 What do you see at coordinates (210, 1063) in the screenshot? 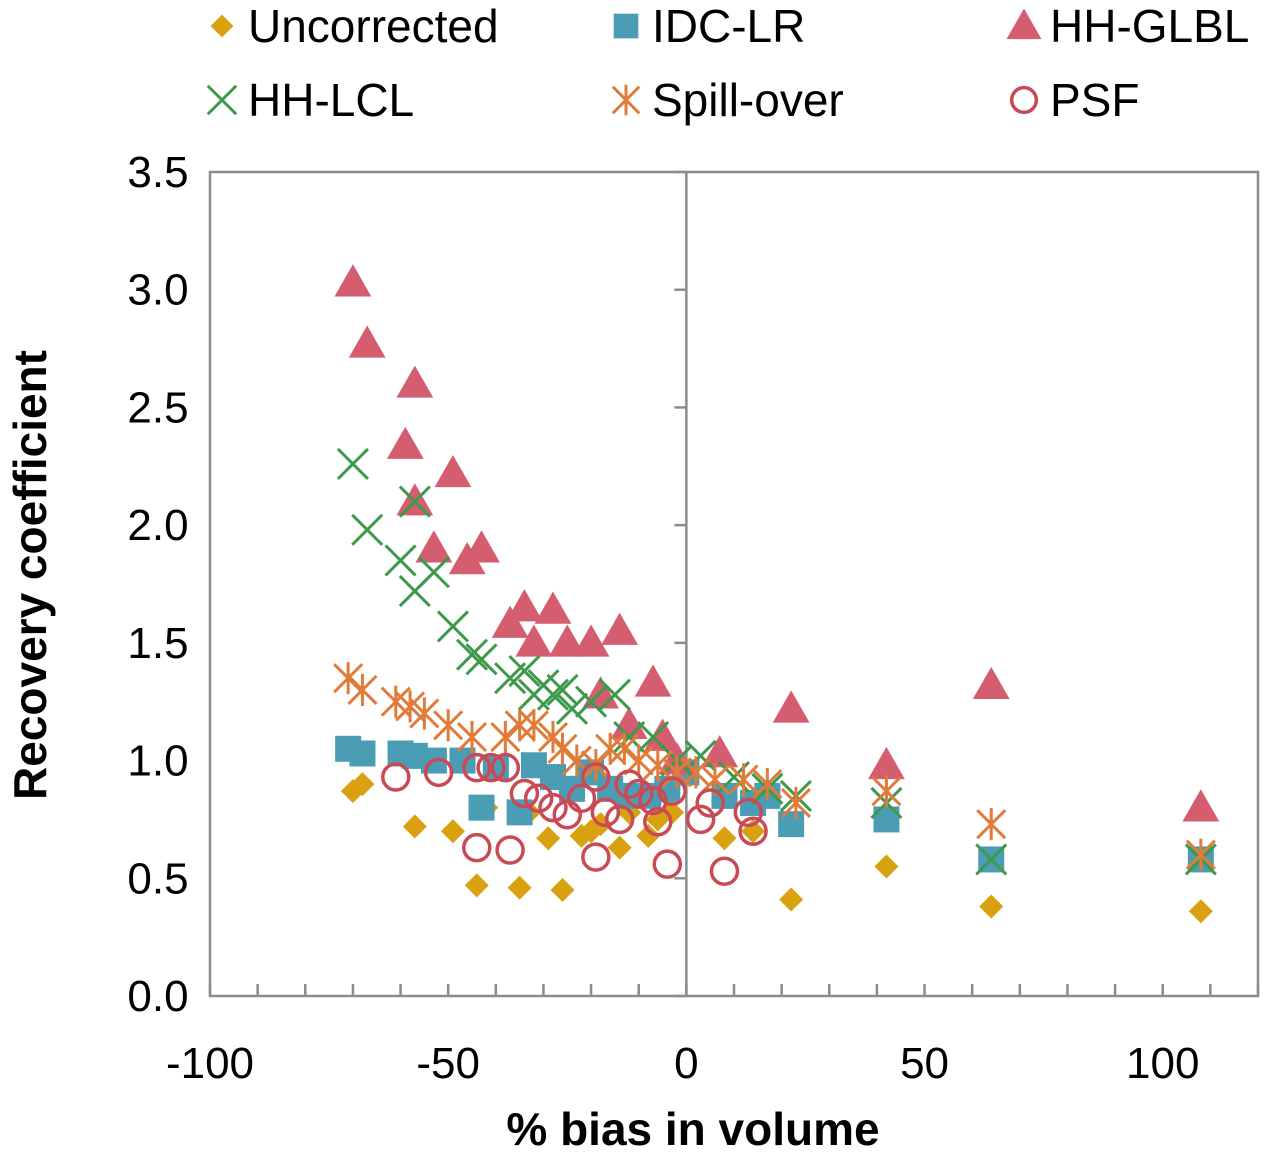
I see `x-tick-label: -100` at bounding box center [210, 1063].